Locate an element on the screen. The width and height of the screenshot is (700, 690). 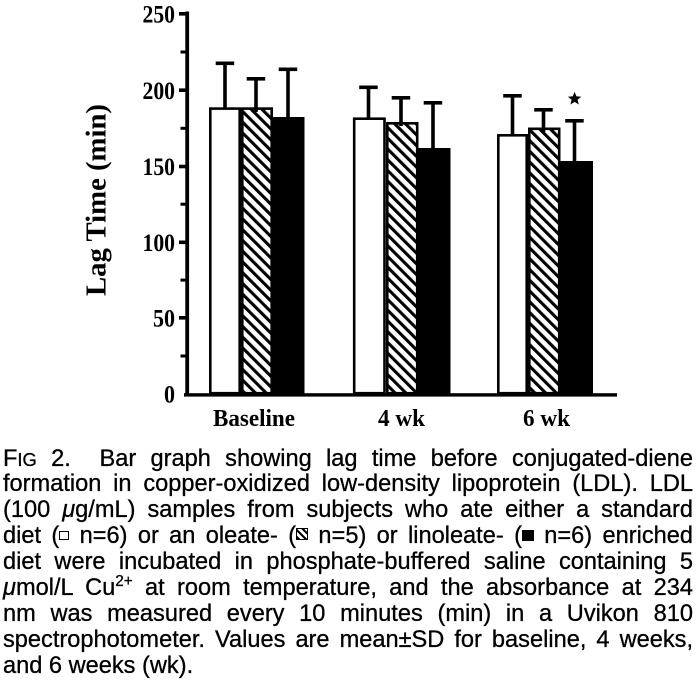
svg-text: Baseline is located at coordinates (254, 418).